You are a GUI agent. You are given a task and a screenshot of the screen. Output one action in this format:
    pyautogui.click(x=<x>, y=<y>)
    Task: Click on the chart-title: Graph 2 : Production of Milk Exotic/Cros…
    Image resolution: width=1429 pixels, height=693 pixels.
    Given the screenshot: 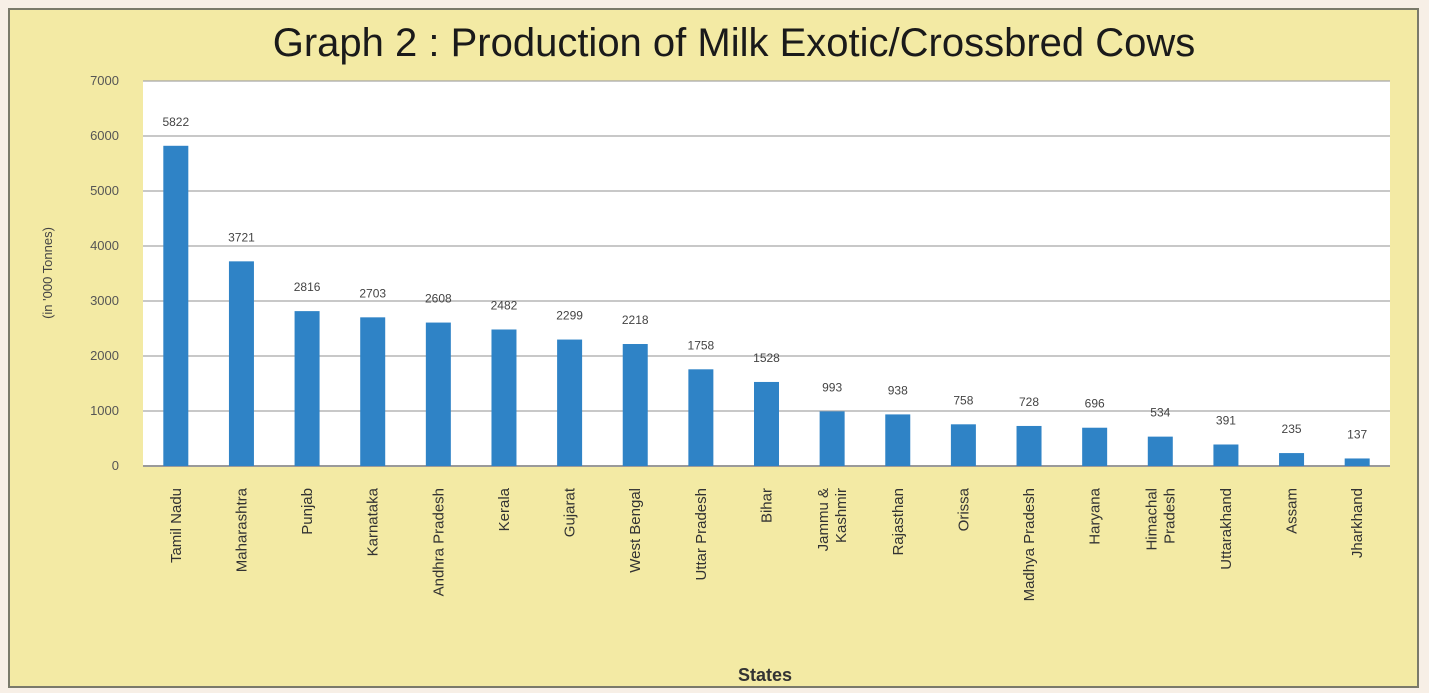 What is the action you would take?
    pyautogui.click(x=734, y=43)
    